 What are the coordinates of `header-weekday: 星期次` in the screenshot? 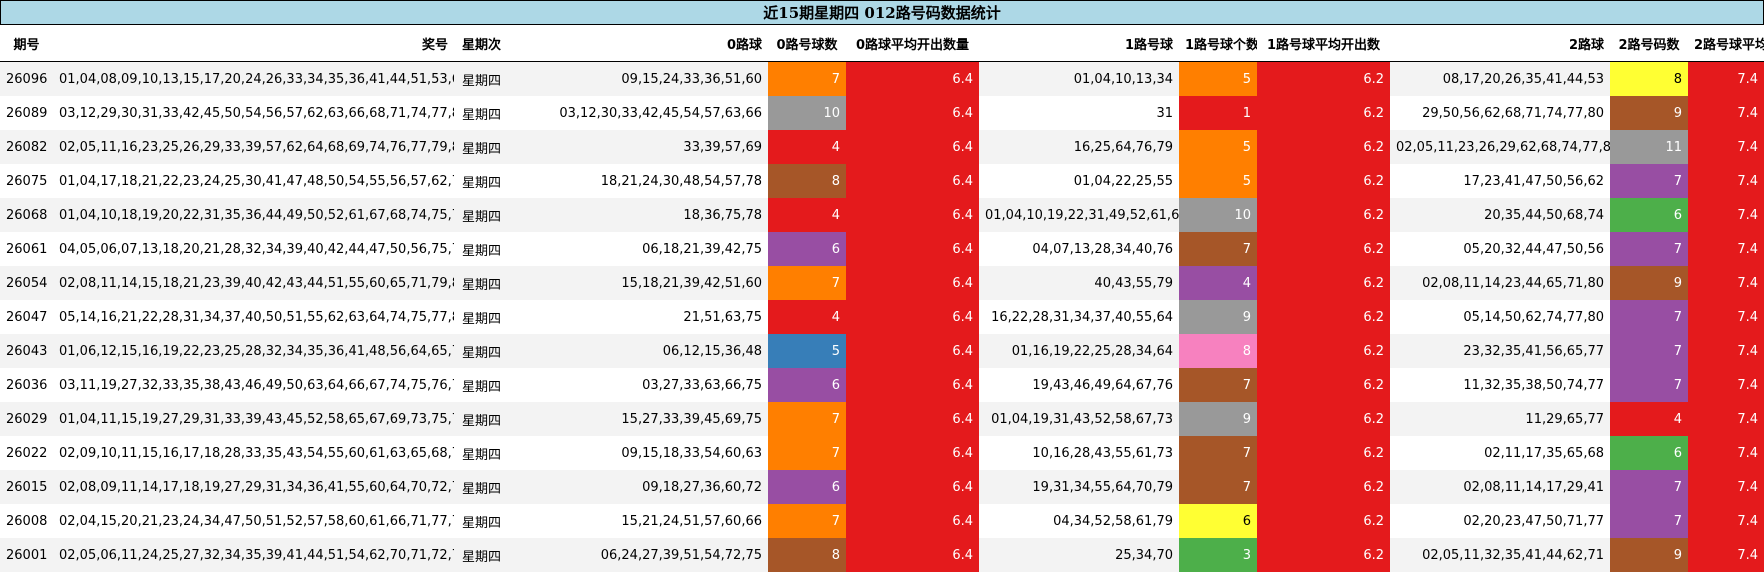 It's located at (481, 43).